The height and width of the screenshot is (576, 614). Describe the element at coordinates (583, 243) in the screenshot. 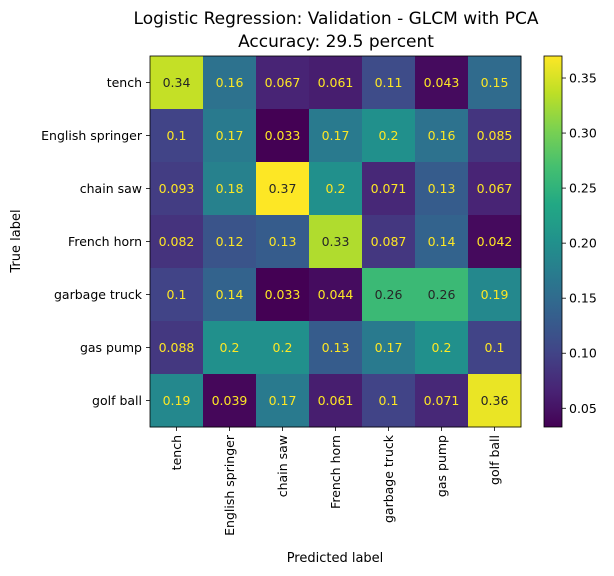

I see `colorbar-tick-label: 0.20` at that location.